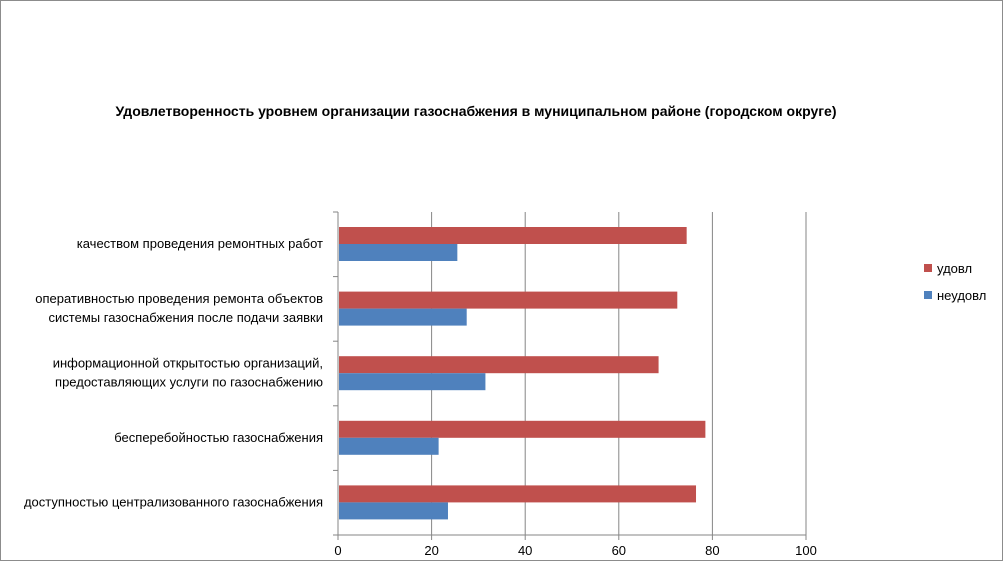 The height and width of the screenshot is (561, 1003). I want to click on legend-label: удовл, so click(954, 268).